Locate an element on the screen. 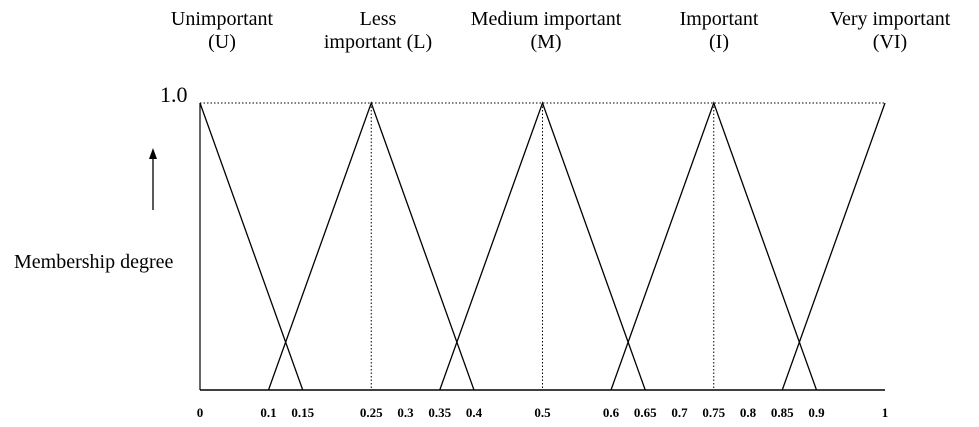 This screenshot has height=427, width=979. term-label-less-important: Less important (L) is located at coordinates (378, 31).